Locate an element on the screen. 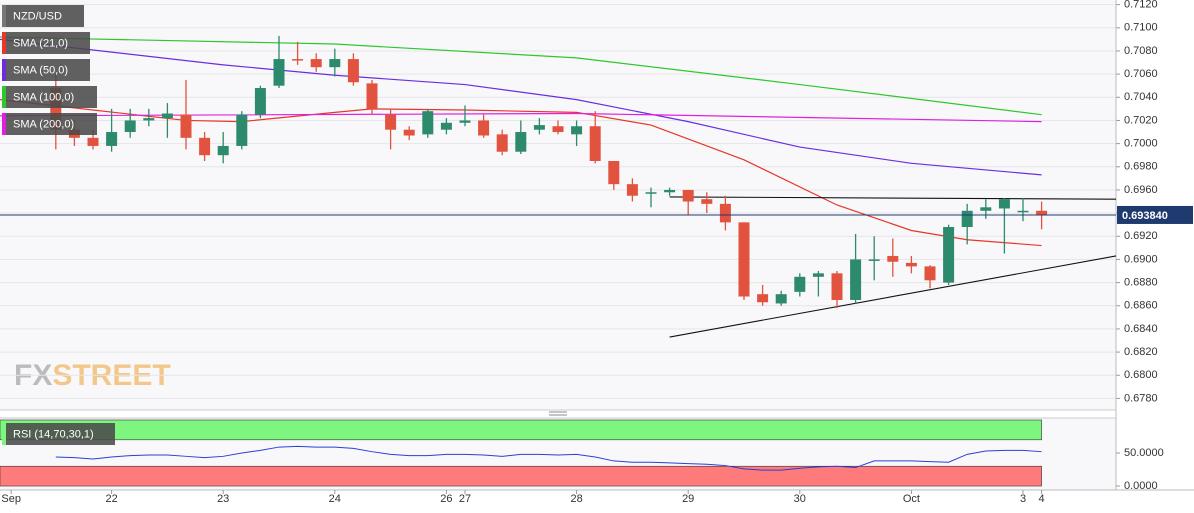 The width and height of the screenshot is (1194, 513). y-tick-label: 0.6780 is located at coordinates (1141, 398).